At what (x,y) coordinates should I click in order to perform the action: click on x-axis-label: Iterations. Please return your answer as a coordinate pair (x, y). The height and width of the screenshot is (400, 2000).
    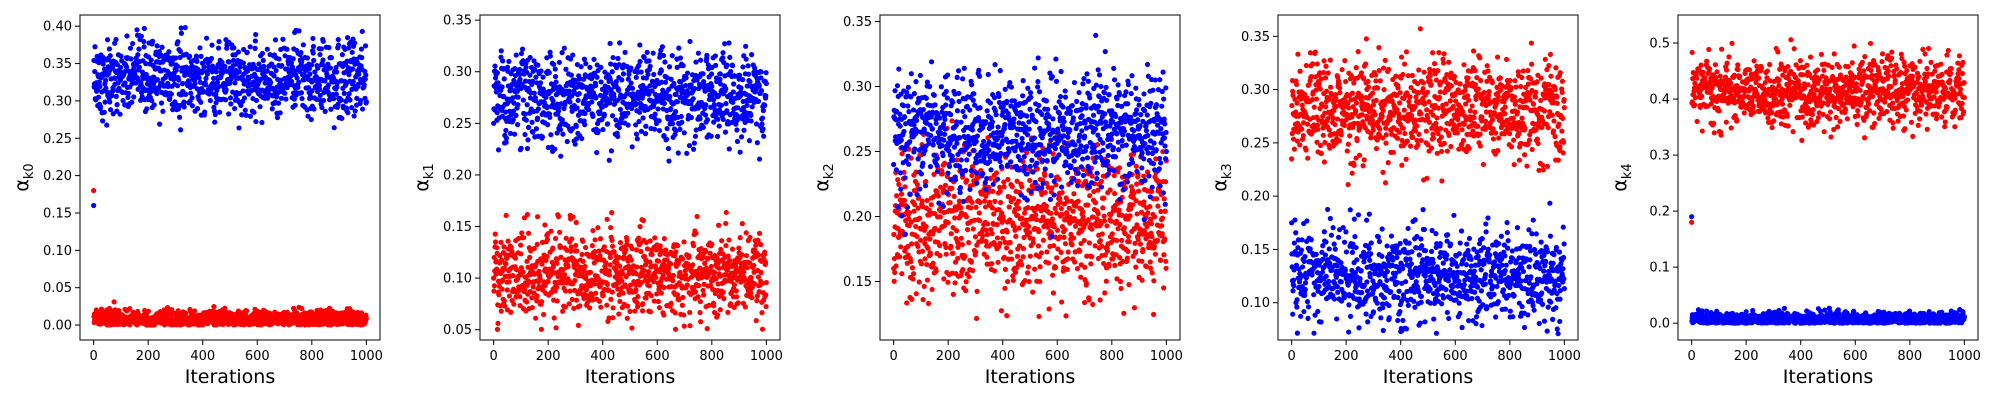
    Looking at the image, I should click on (230, 377).